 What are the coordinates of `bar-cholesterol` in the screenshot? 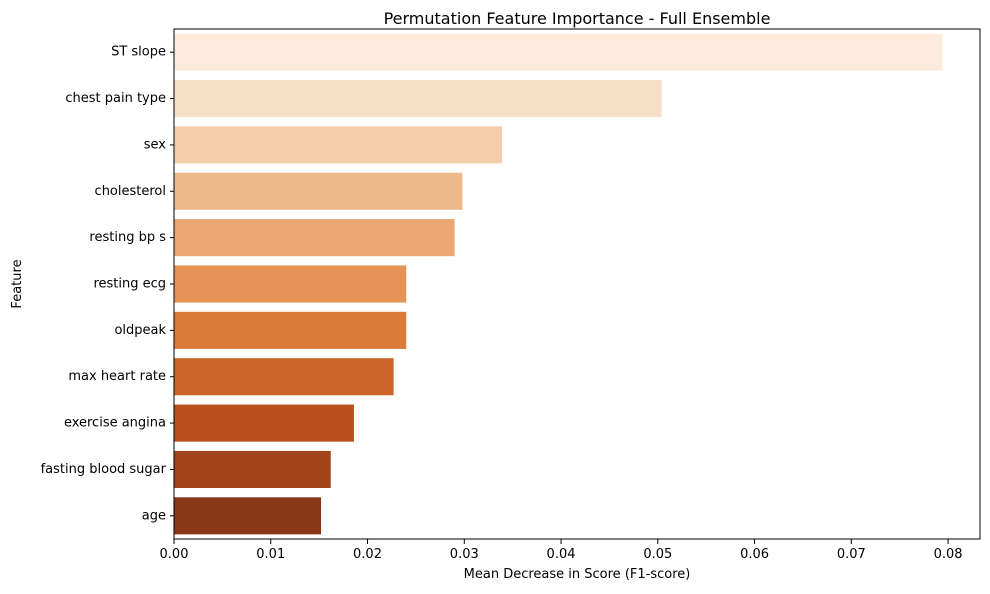 It's located at (318, 191).